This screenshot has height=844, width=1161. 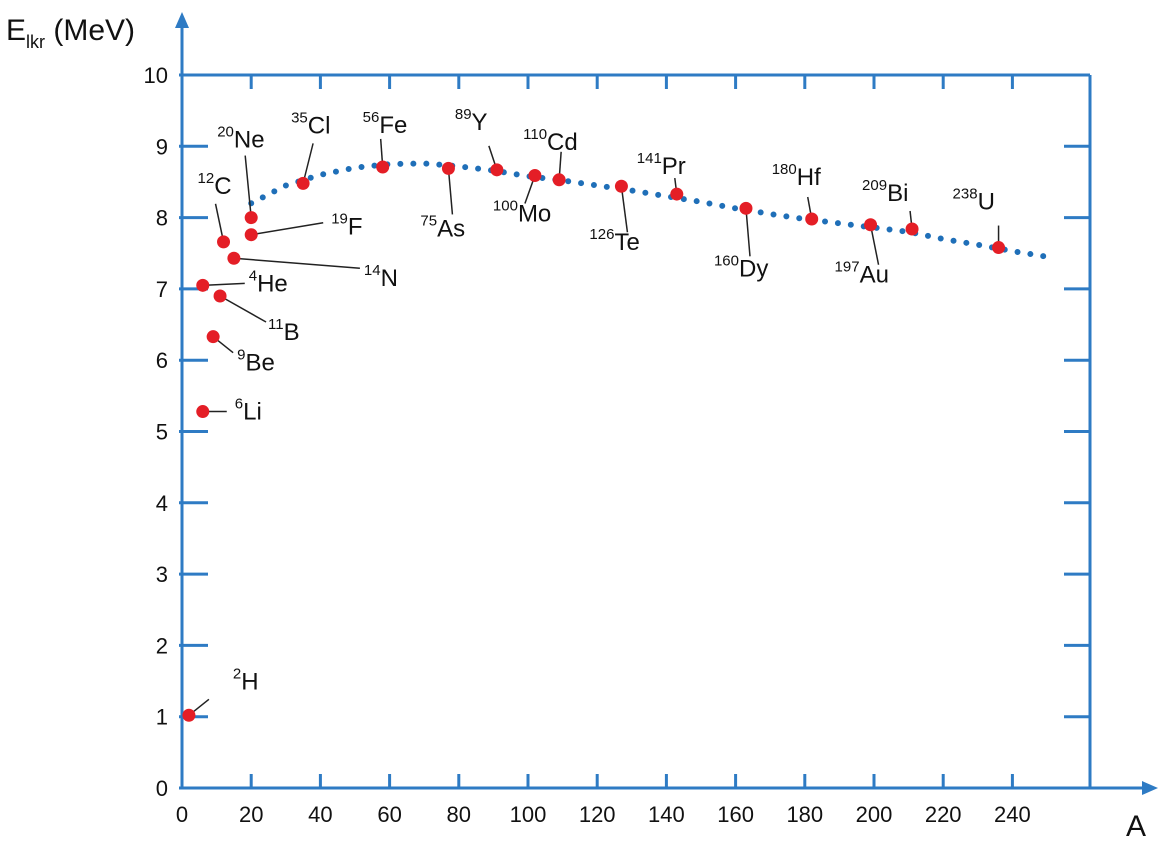 What do you see at coordinates (162, 360) in the screenshot?
I see `y-tick-label: 6` at bounding box center [162, 360].